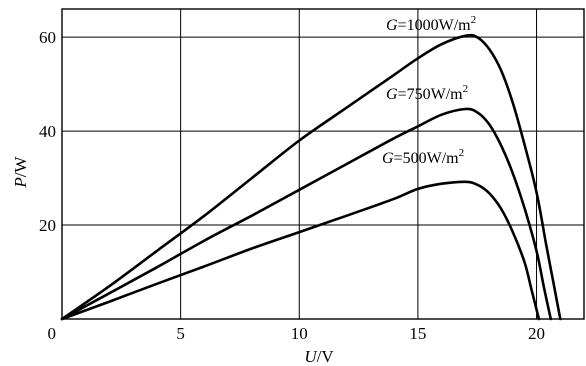 Image resolution: width=586 pixels, height=366 pixels. What do you see at coordinates (423, 157) in the screenshot?
I see `series-label: G=500W/m2` at bounding box center [423, 157].